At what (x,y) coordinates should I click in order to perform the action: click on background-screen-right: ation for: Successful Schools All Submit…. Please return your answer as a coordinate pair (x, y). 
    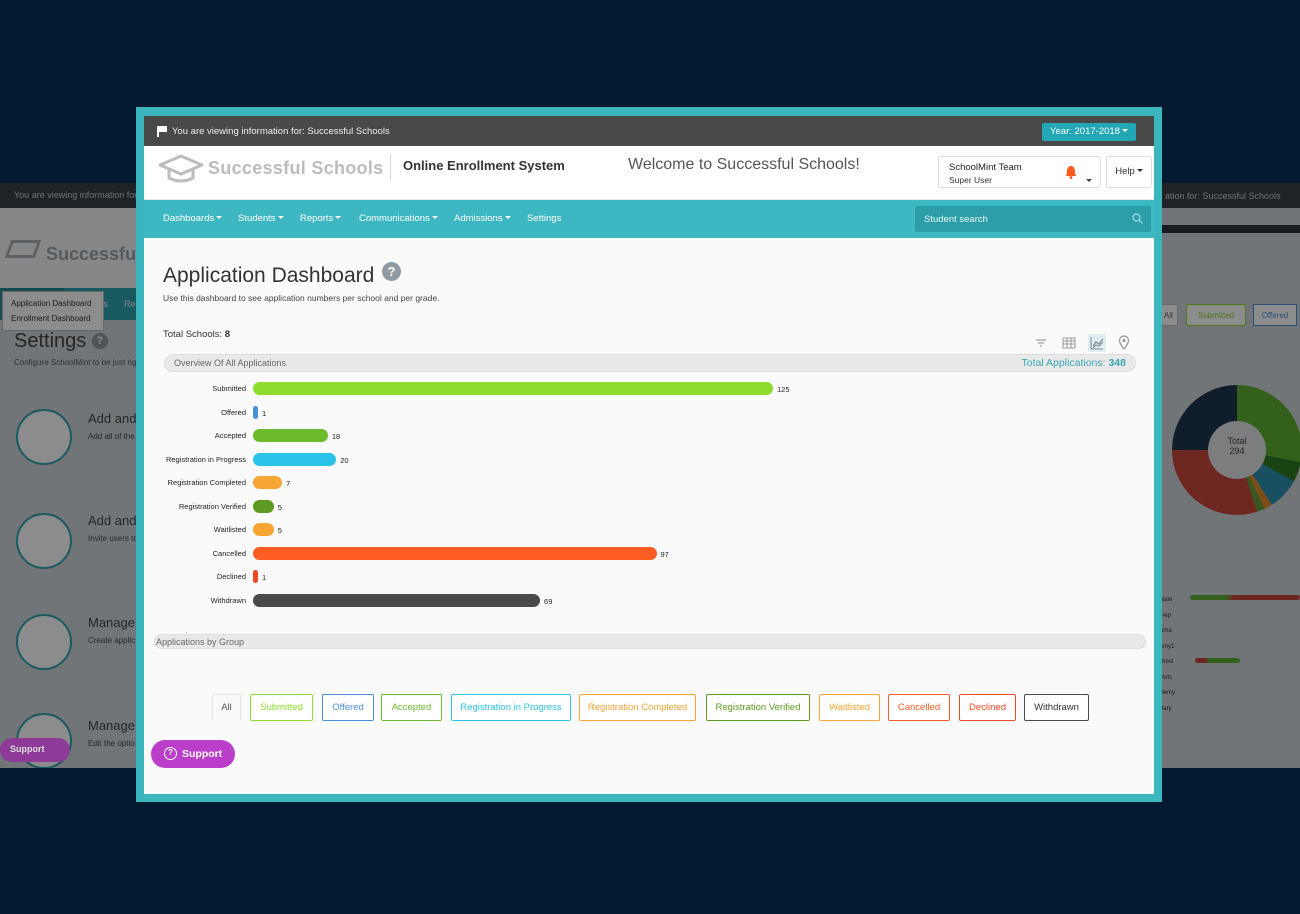
    Looking at the image, I should click on (1225, 475).